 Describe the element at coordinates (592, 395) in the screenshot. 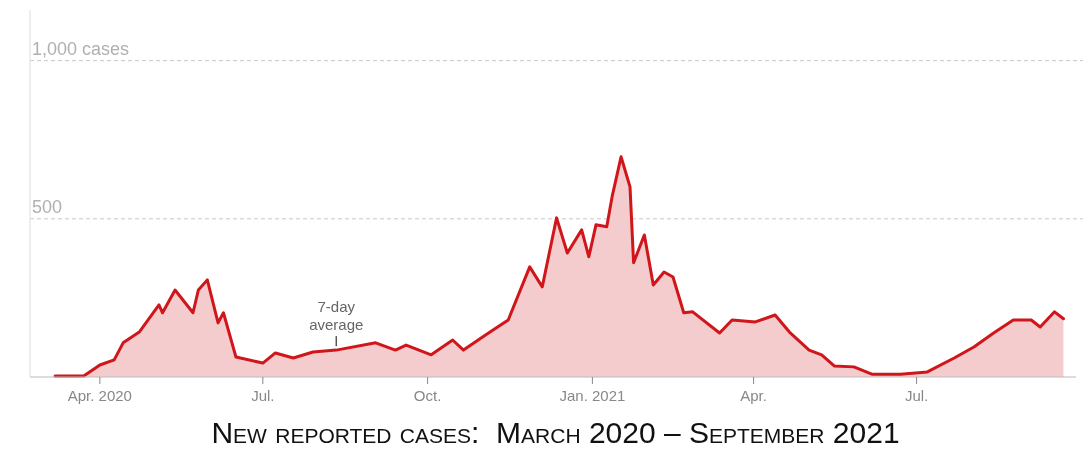

I see `x-tick-label: Jan. 2021` at that location.